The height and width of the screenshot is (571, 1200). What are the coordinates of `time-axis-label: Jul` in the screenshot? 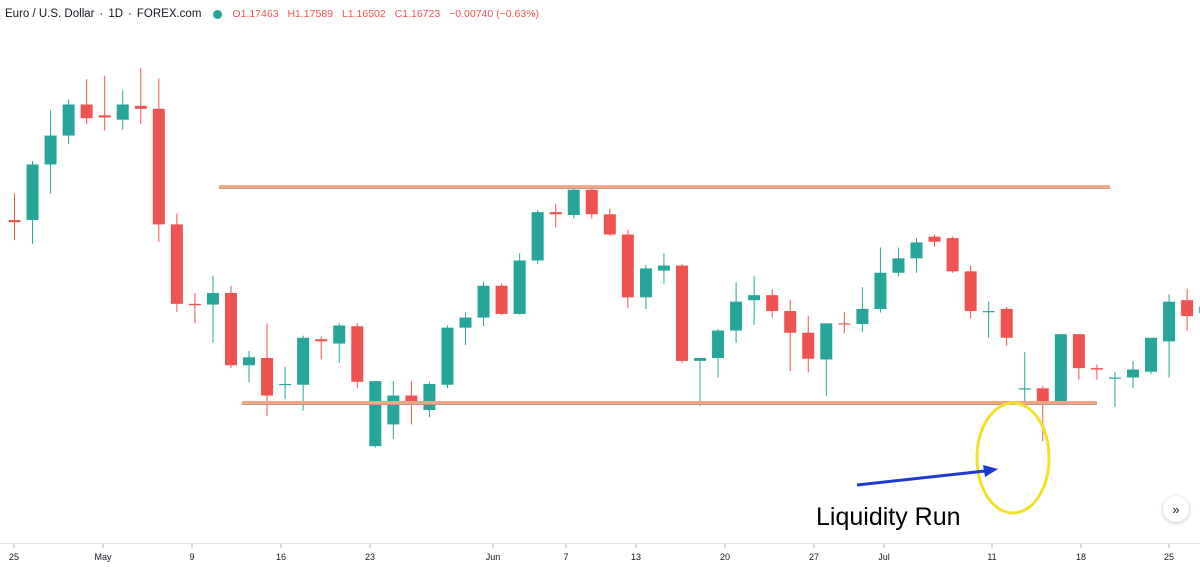 It's located at (884, 557).